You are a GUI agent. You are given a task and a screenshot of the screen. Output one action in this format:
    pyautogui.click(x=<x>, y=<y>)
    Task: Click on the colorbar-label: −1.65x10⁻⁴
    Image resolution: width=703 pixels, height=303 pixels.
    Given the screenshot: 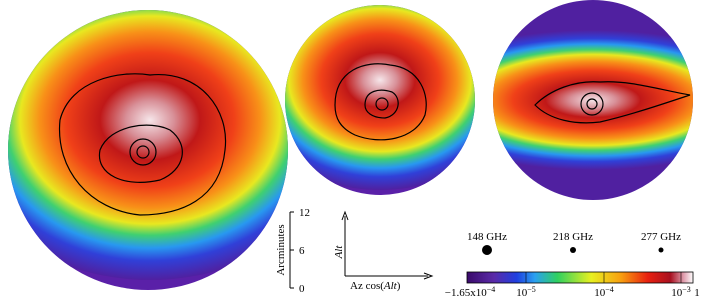 What is the action you would take?
    pyautogui.click(x=470, y=292)
    